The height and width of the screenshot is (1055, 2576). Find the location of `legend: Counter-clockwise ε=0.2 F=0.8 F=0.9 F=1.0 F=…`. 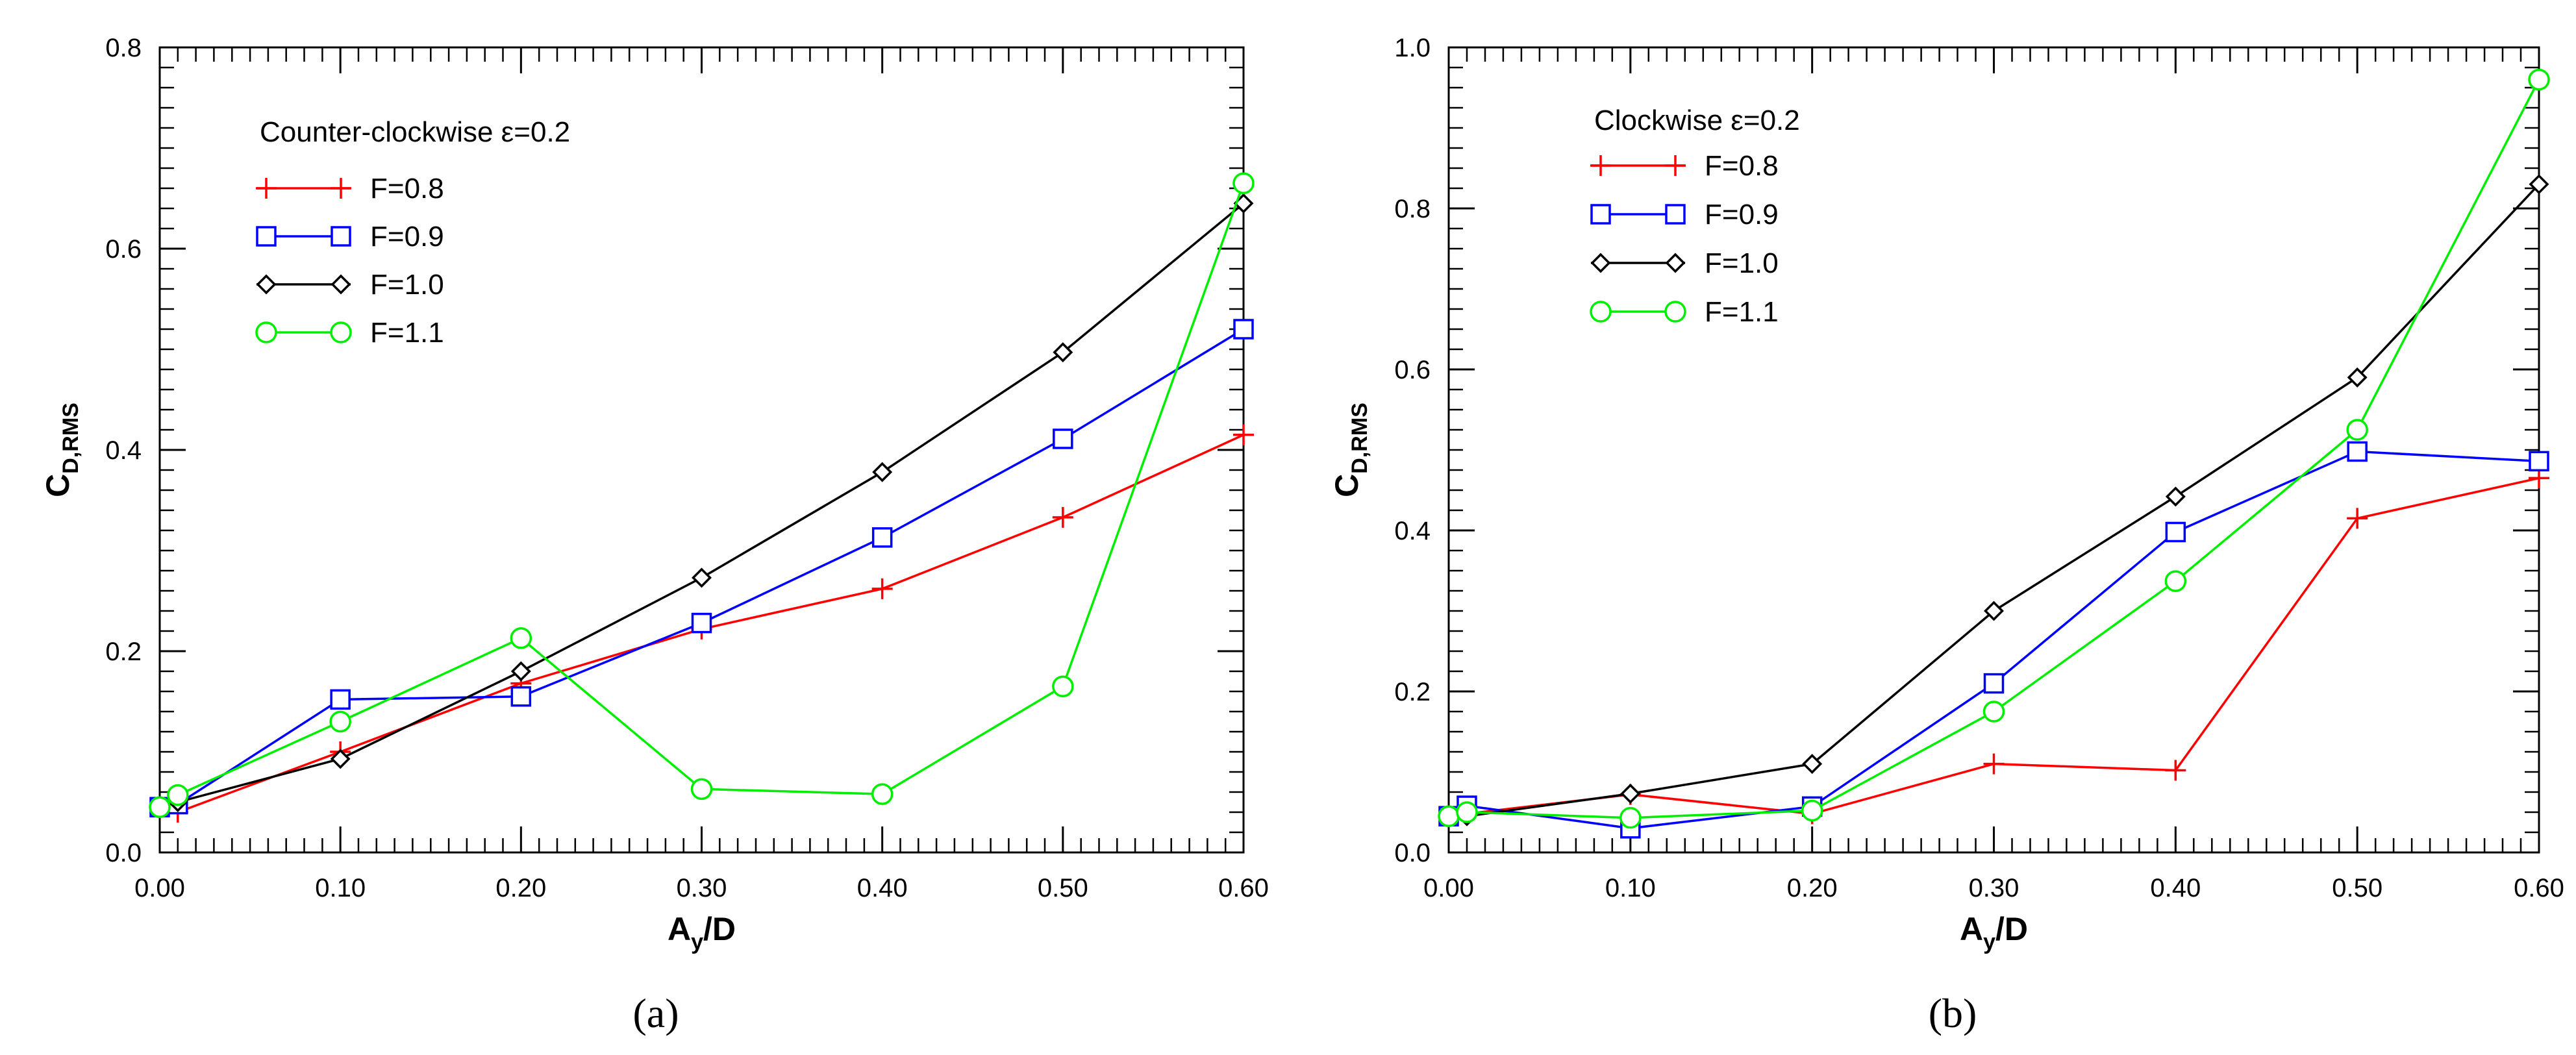

legend: Counter-clockwise ε=0.2 F=0.8 F=0.9 F=1.0 F=… is located at coordinates (412, 233).